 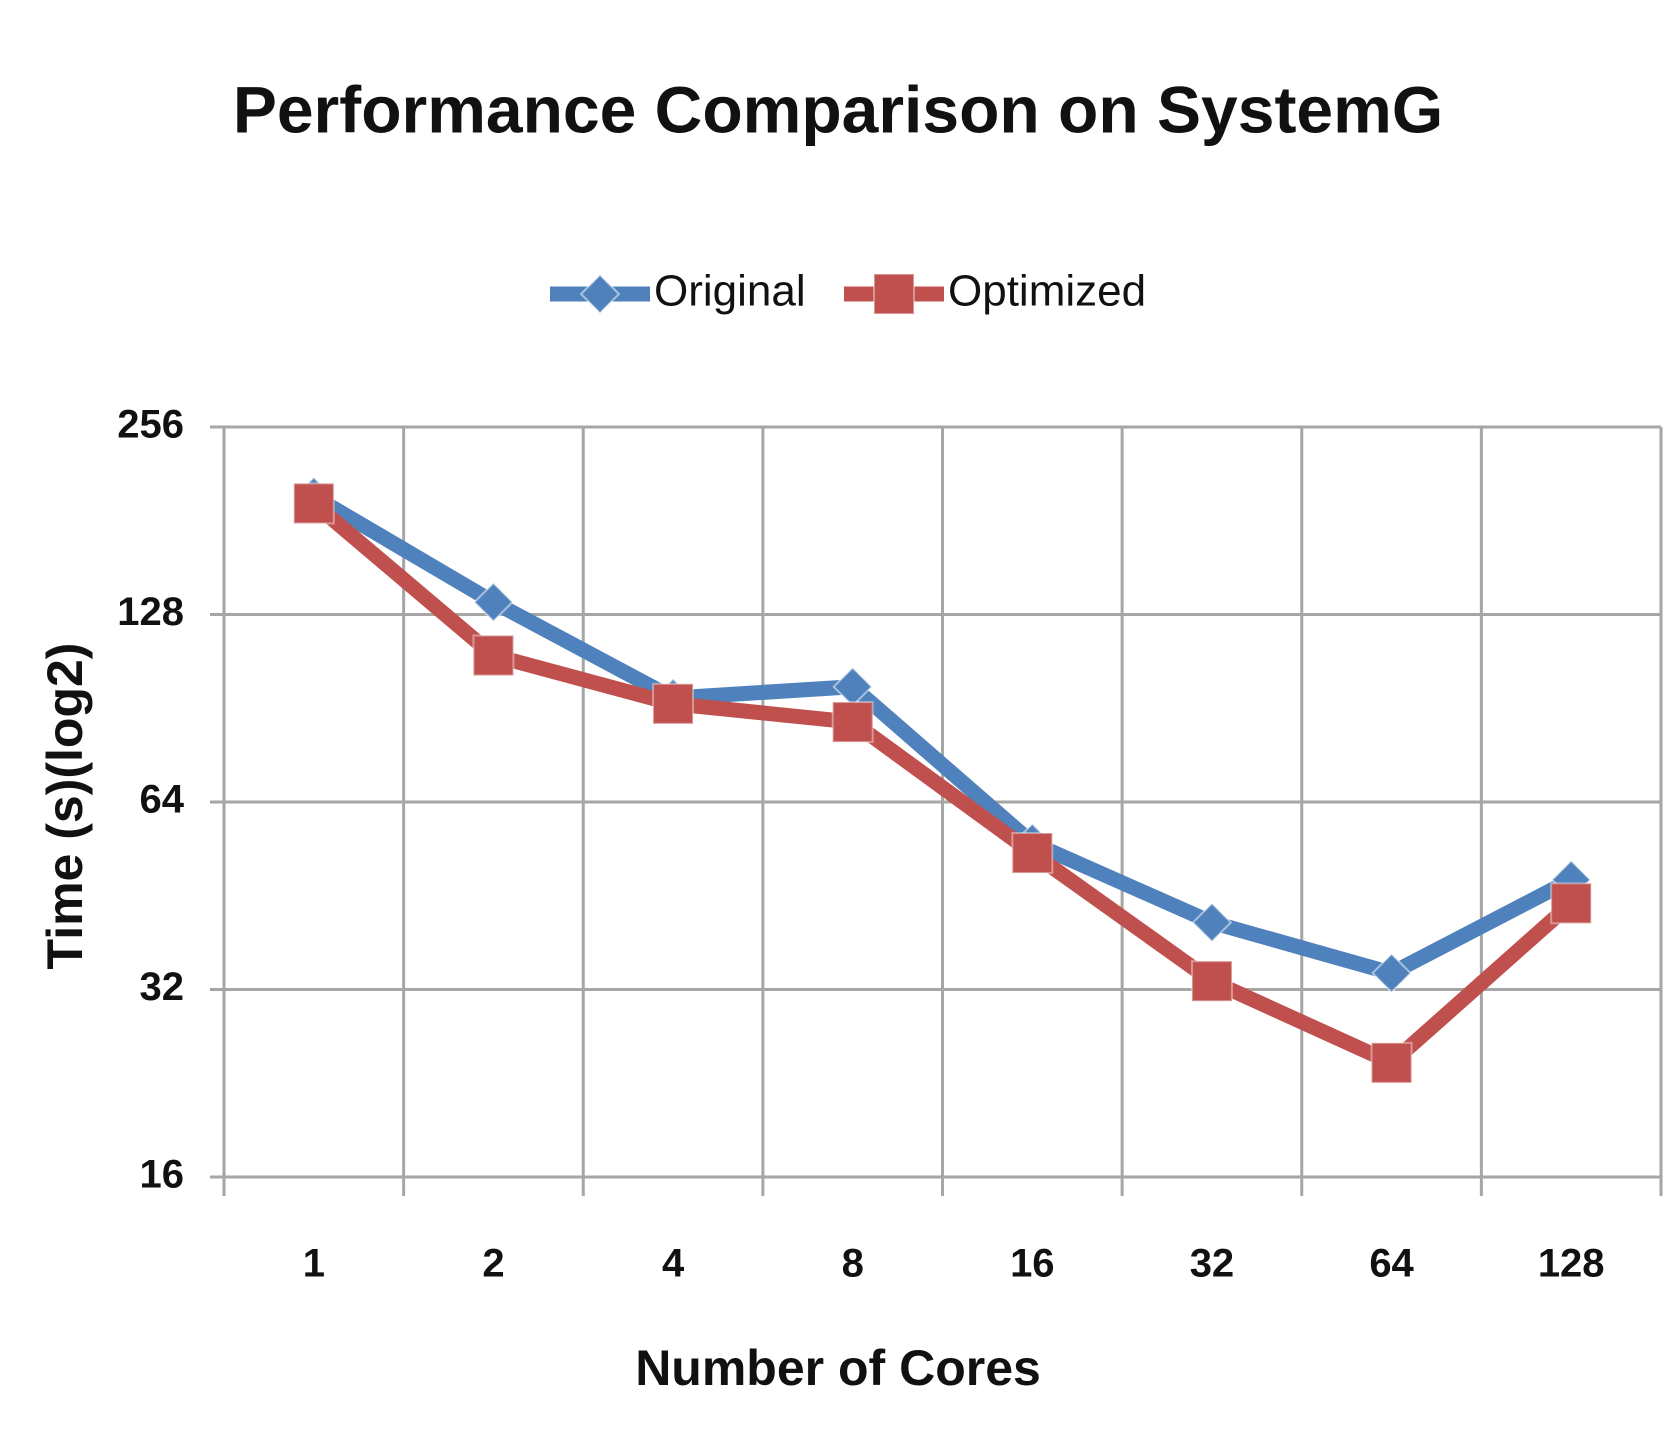 I want to click on x-tick-label: 64, so click(x=1391, y=1264).